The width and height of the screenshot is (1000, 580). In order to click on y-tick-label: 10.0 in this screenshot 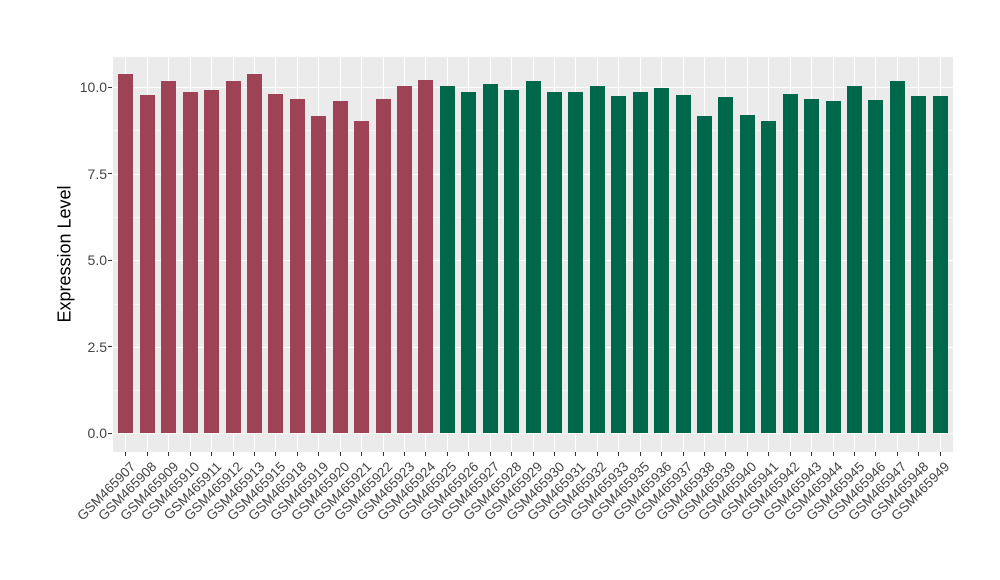, I will do `click(93, 87)`.